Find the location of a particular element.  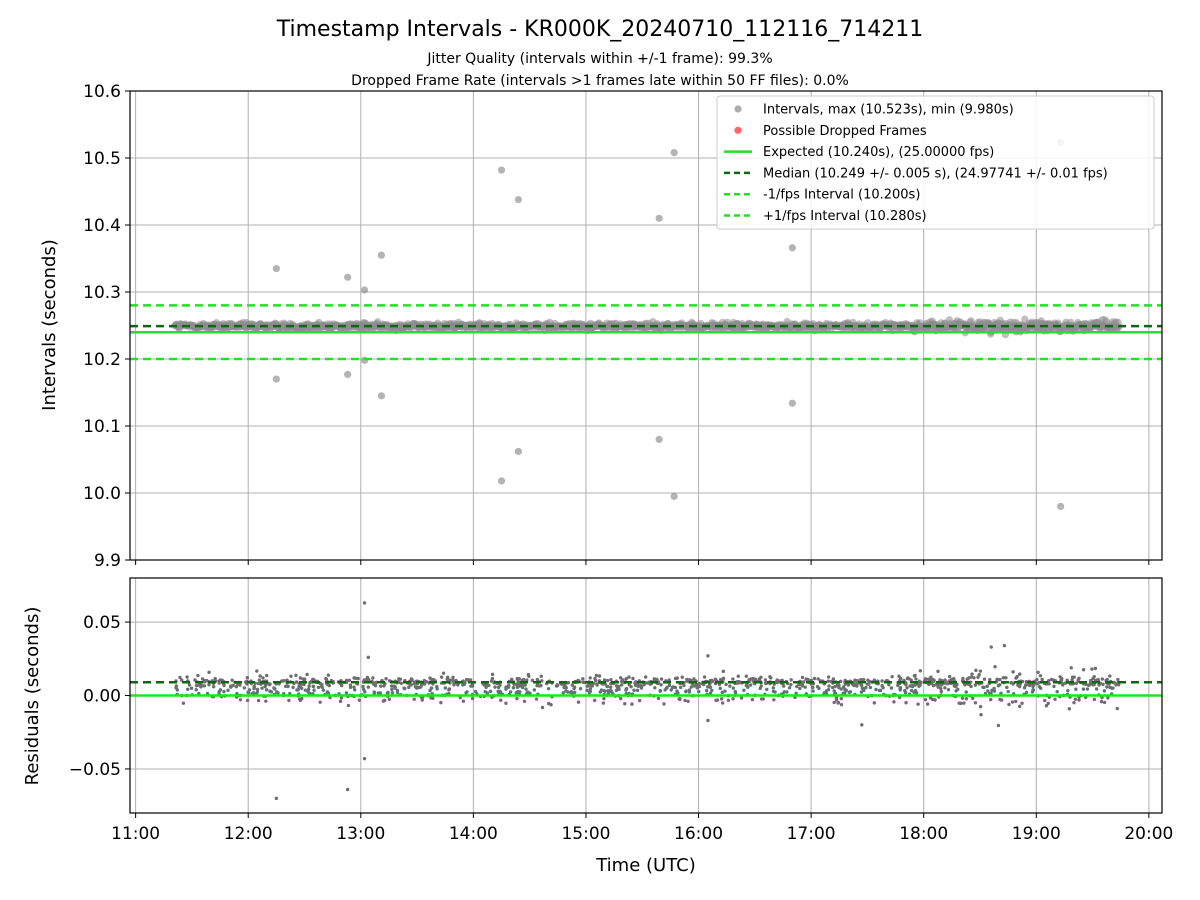

x-tick-label: 14:00 is located at coordinates (473, 834).